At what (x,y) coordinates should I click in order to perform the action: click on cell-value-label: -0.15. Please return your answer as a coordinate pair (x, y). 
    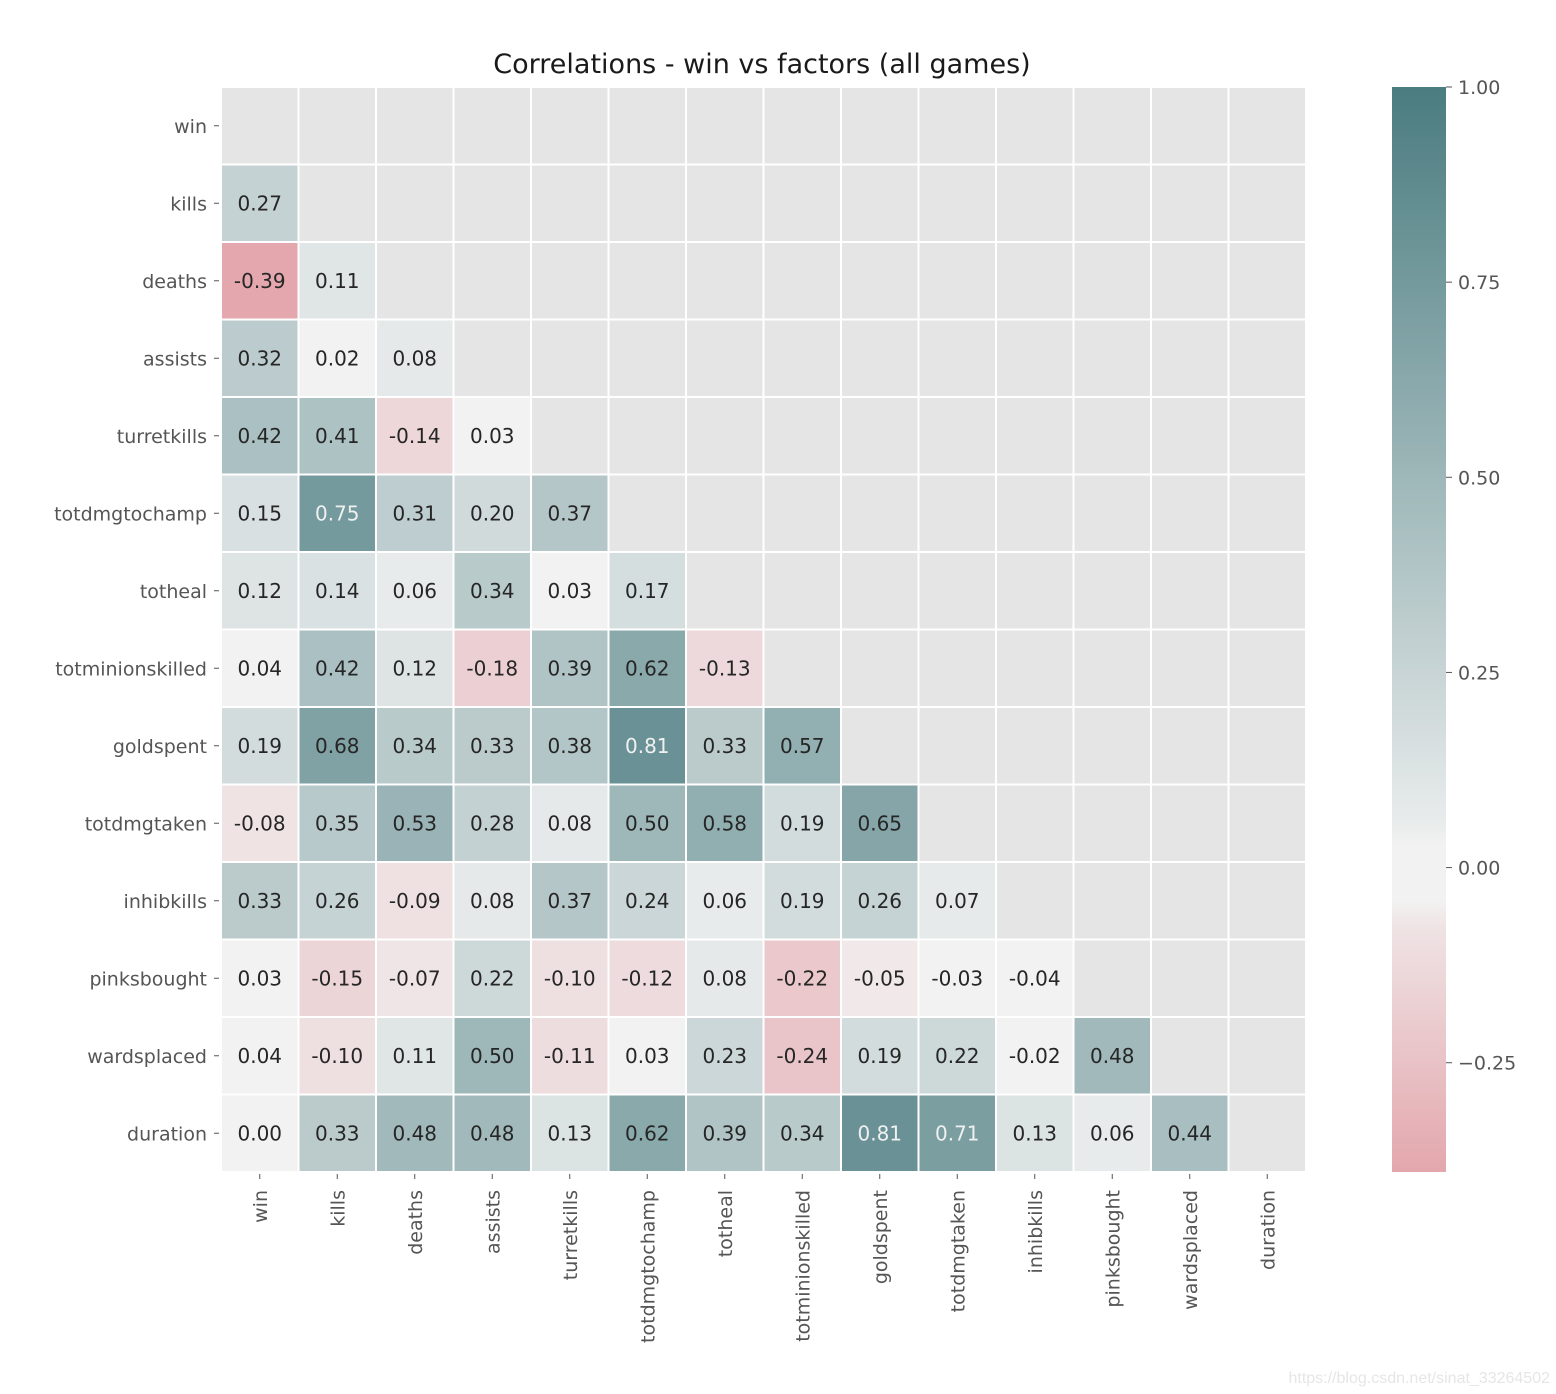
    Looking at the image, I should click on (337, 978).